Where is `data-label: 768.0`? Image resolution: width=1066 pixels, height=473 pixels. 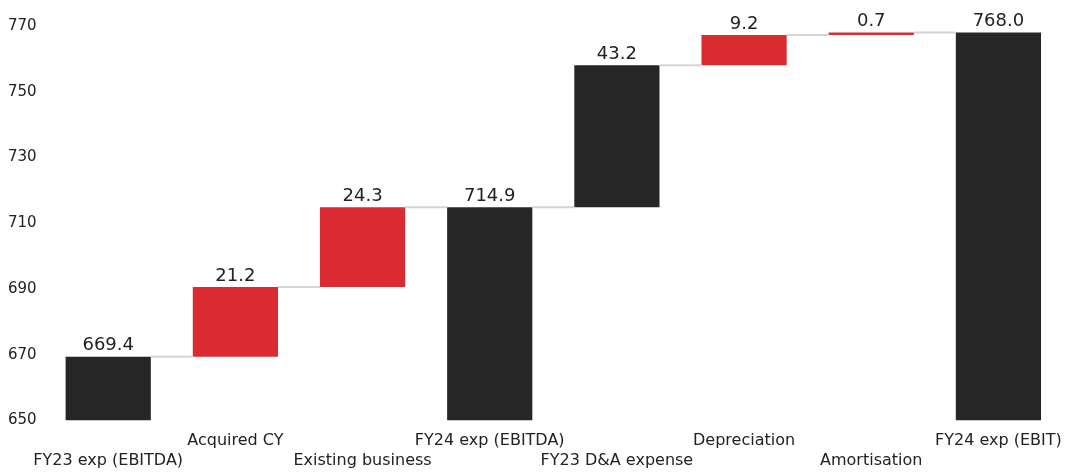 data-label: 768.0 is located at coordinates (998, 20).